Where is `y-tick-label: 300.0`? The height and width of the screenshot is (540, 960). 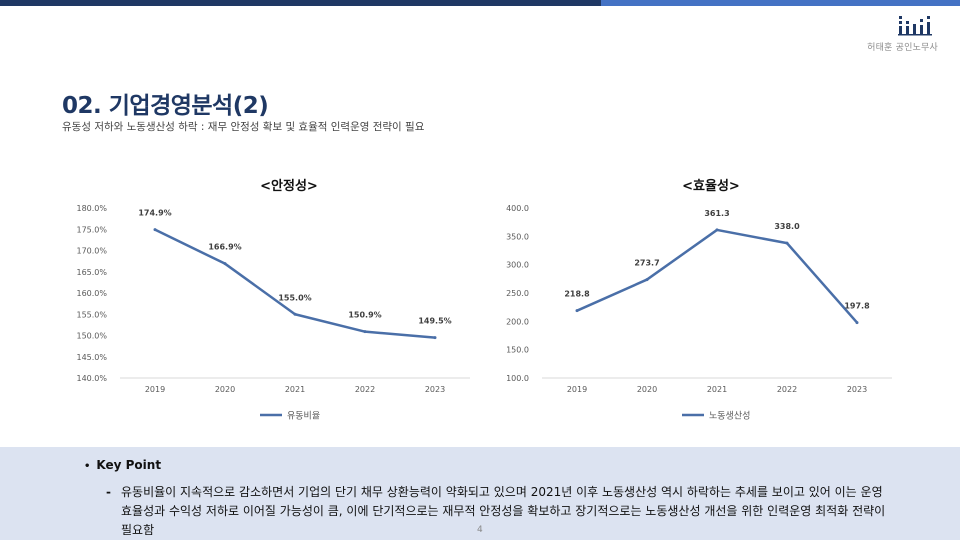 y-tick-label: 300.0 is located at coordinates (517, 265).